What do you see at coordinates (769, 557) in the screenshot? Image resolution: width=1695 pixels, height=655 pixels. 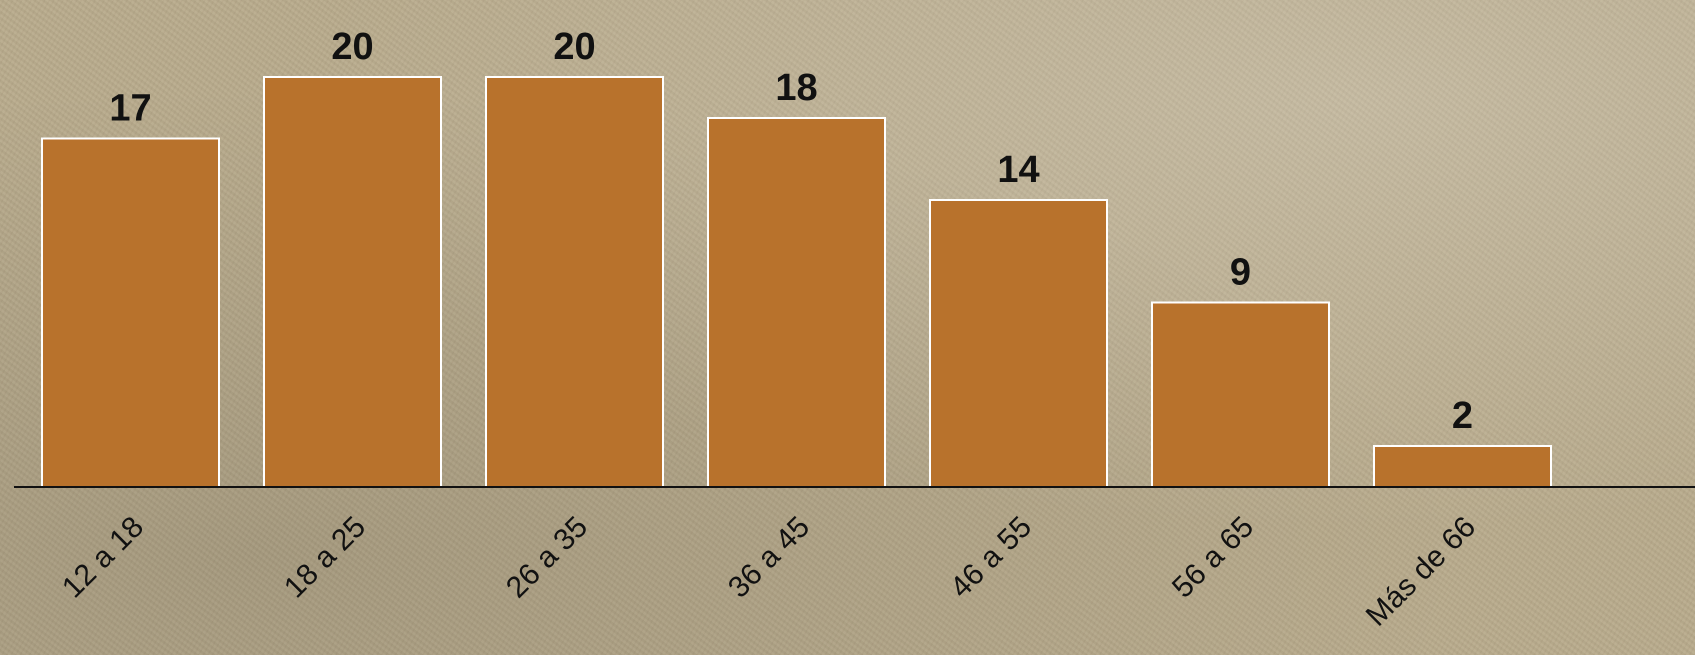 I see `category-label-4: 36 a 45` at bounding box center [769, 557].